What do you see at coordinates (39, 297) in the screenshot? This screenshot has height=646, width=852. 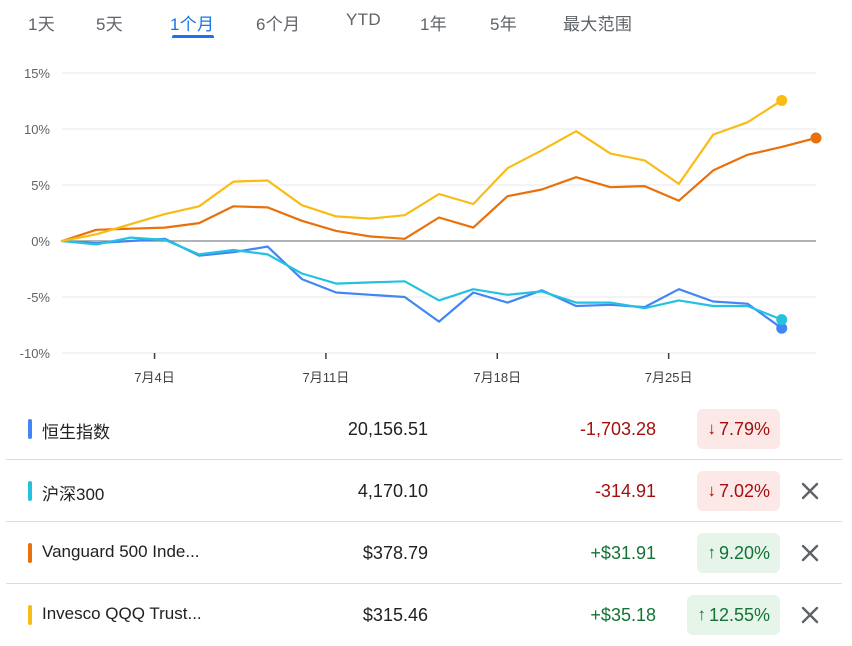 I see `y-tick-label: -5%` at bounding box center [39, 297].